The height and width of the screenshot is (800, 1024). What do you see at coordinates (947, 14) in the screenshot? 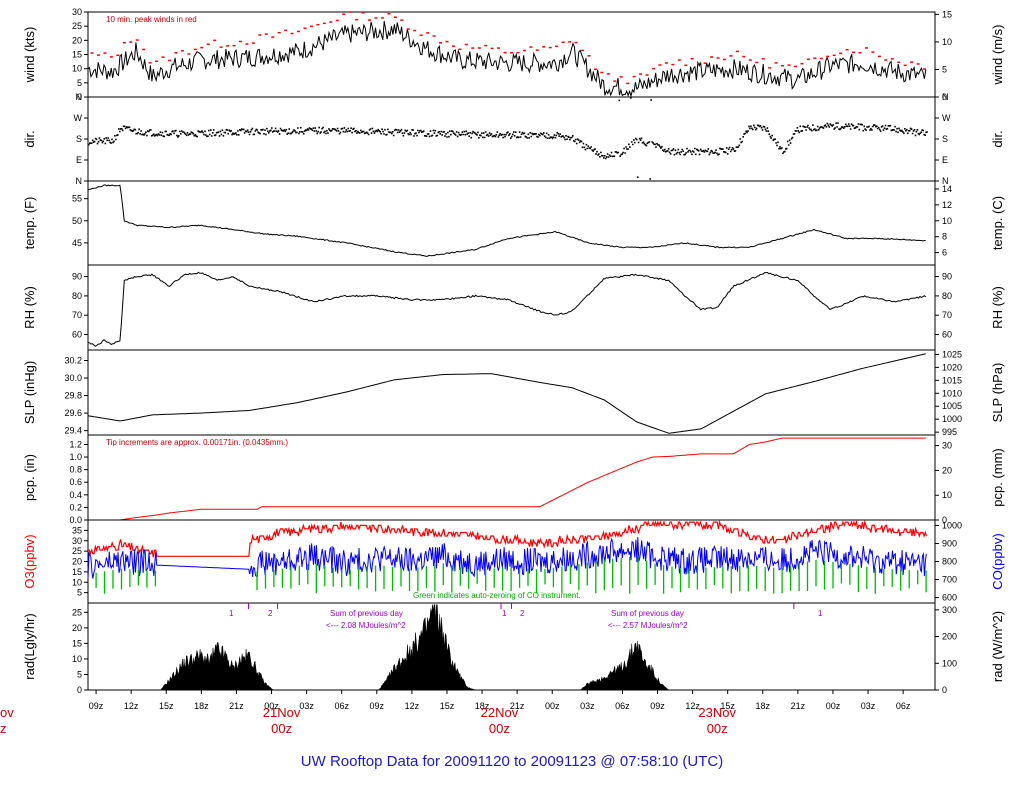
I see `right-tick-label: 15` at bounding box center [947, 14].